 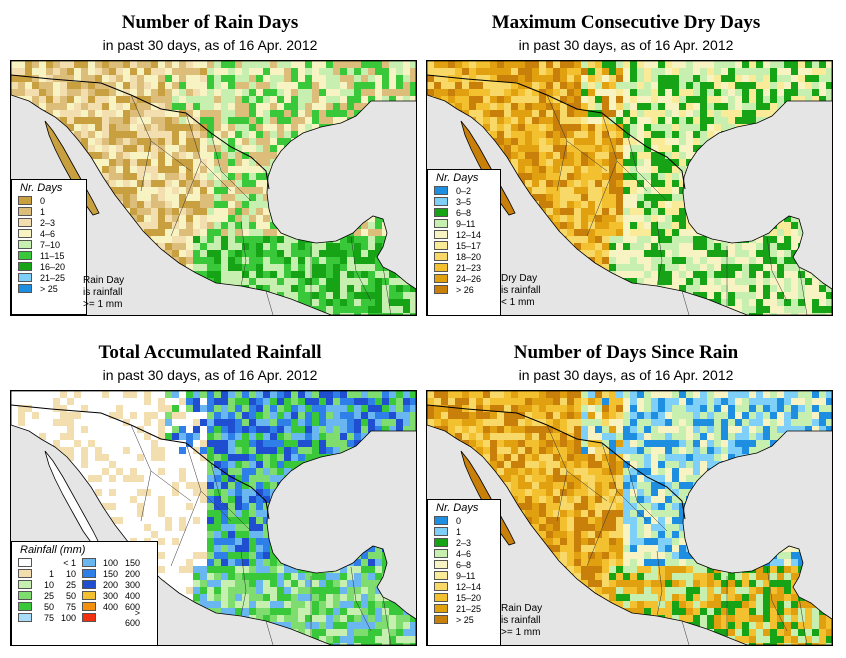 I want to click on legend-item: 15–17, so click(x=464, y=245).